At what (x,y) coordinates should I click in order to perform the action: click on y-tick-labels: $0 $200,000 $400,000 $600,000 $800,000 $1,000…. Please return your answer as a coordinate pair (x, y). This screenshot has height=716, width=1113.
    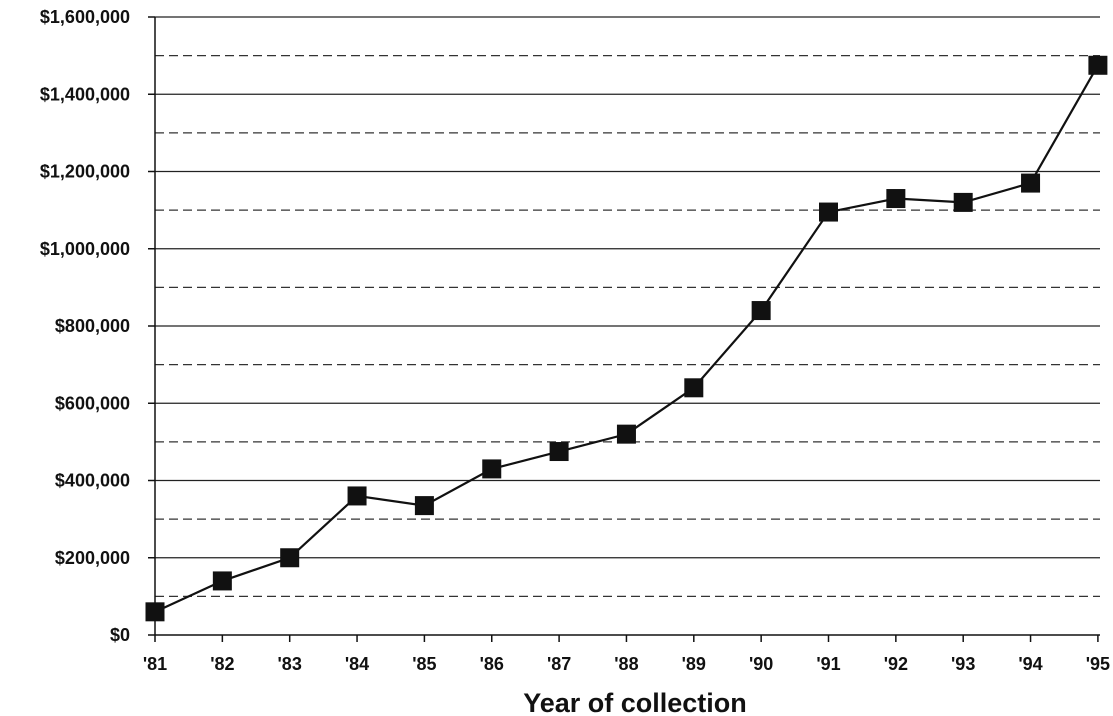
    Looking at the image, I should click on (85, 326).